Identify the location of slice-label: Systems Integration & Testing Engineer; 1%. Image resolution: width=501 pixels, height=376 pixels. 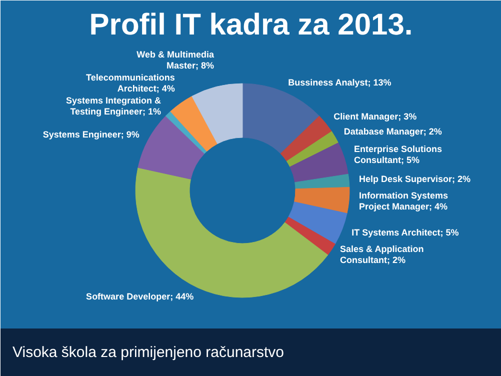
(114, 106).